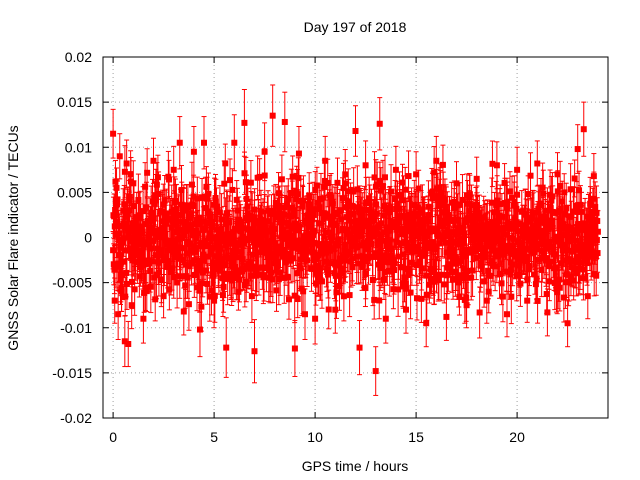 The height and width of the screenshot is (480, 640). I want to click on y-tick-label: -0.015, so click(72, 373).